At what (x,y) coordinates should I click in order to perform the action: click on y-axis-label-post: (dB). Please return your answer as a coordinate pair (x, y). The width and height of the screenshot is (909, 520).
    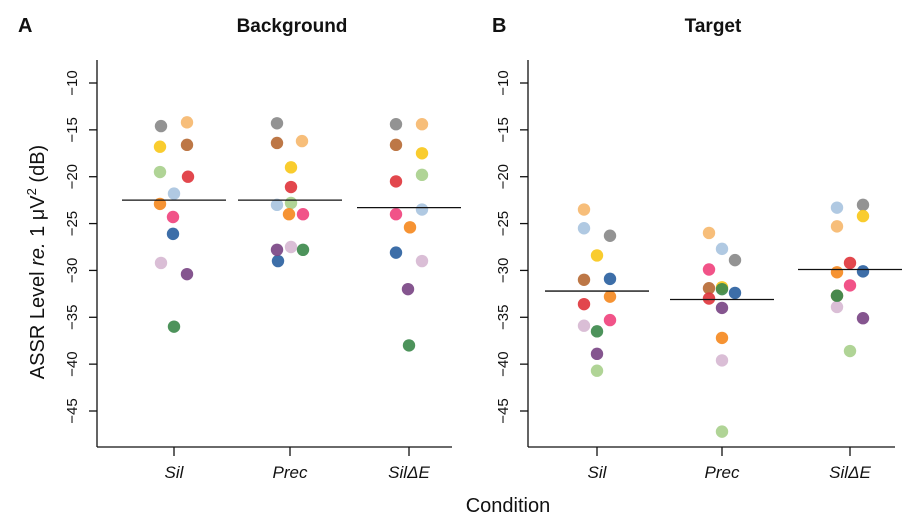
    Looking at the image, I should click on (38, 166).